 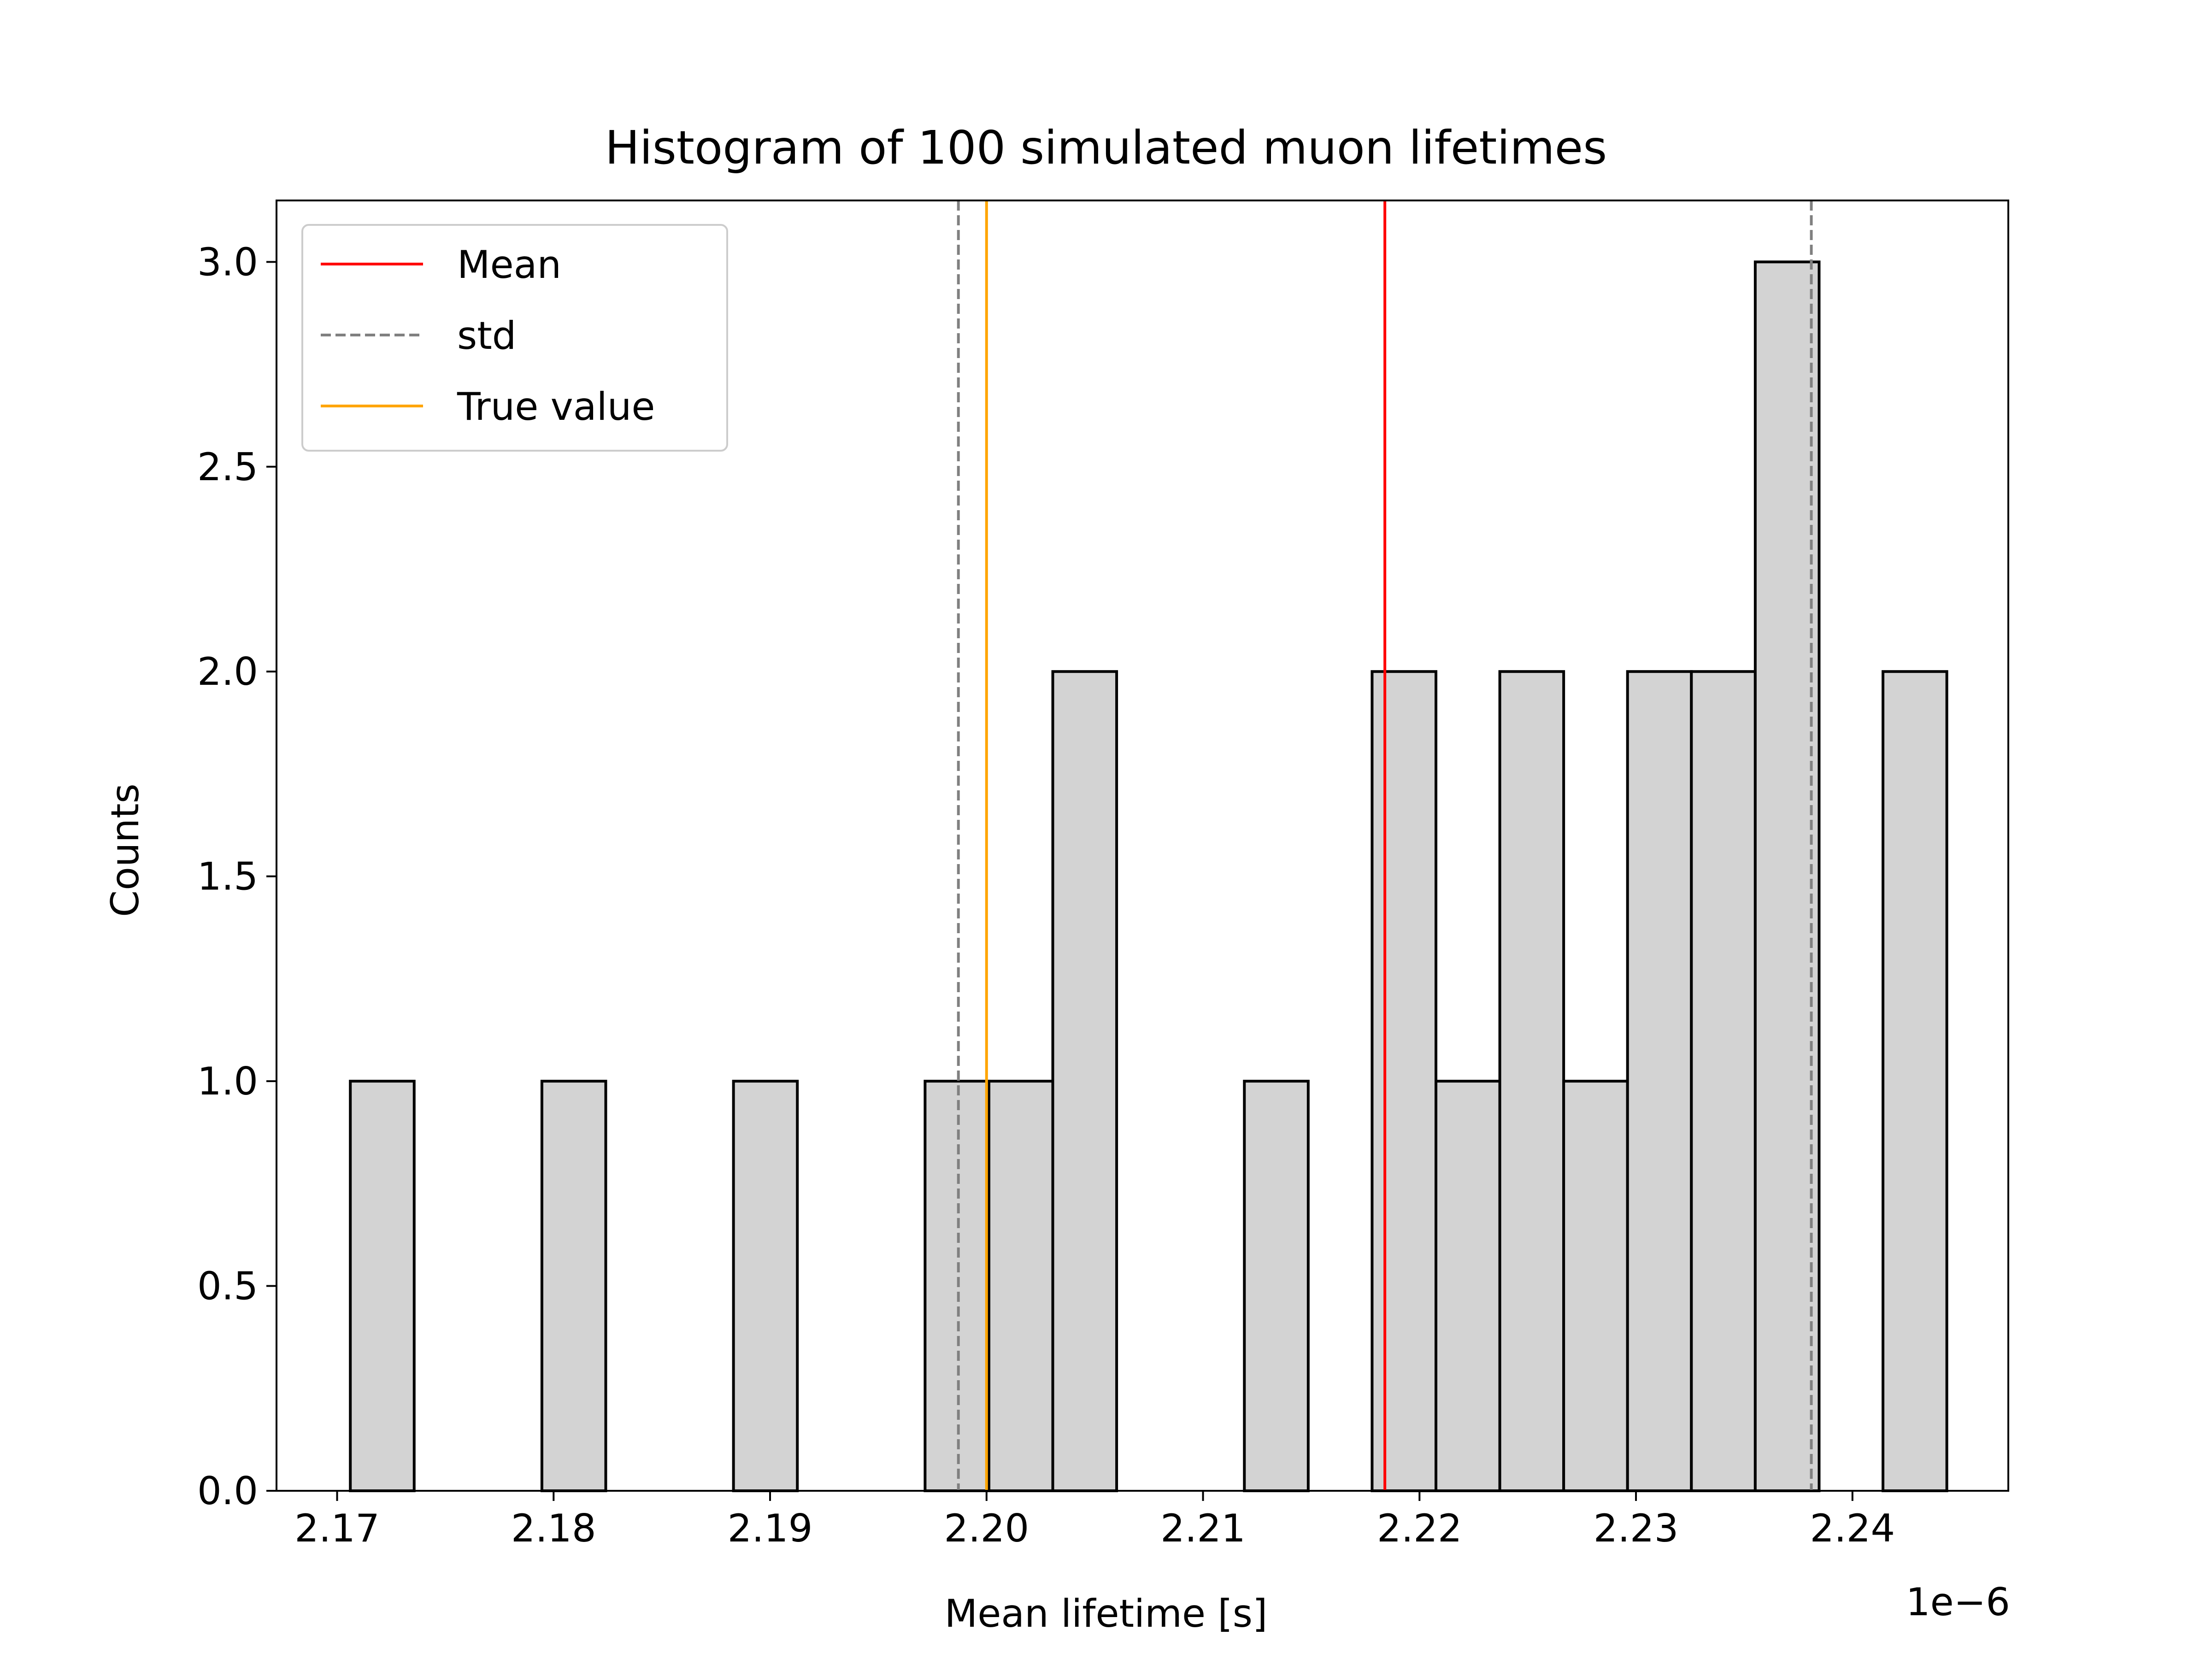 What do you see at coordinates (227, 876) in the screenshot?
I see `y-tick-label-3: 1.5` at bounding box center [227, 876].